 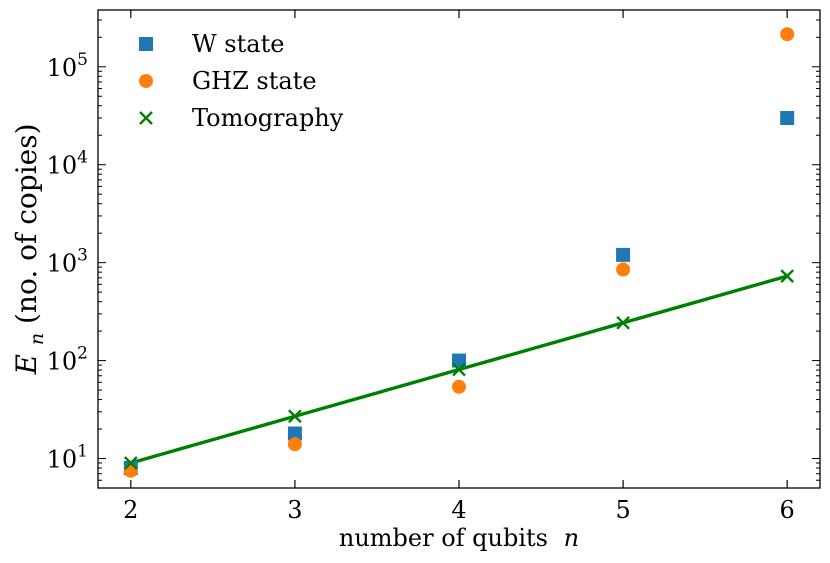 I want to click on y-tick-label: 10¹, so click(x=67, y=458).